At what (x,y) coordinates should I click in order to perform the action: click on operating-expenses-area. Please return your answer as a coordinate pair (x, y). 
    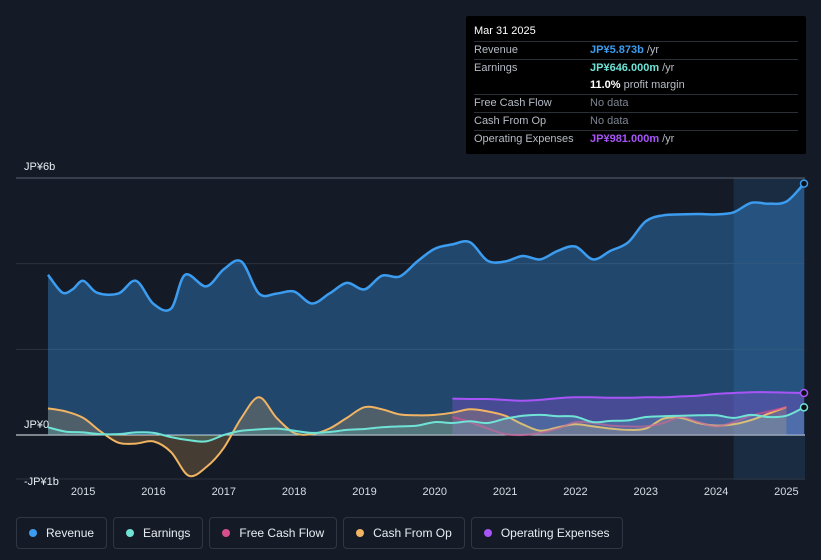
    Looking at the image, I should click on (628, 413).